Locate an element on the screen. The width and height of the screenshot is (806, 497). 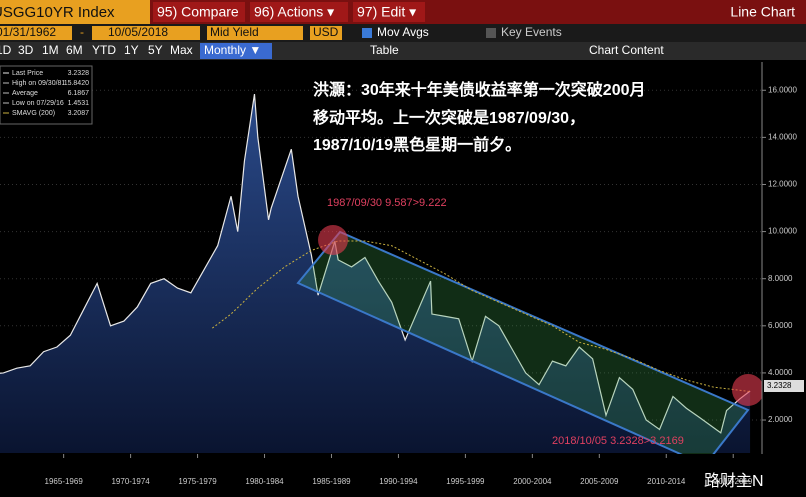
legend-label: Low on 07/29/16 is located at coordinates (38, 103).